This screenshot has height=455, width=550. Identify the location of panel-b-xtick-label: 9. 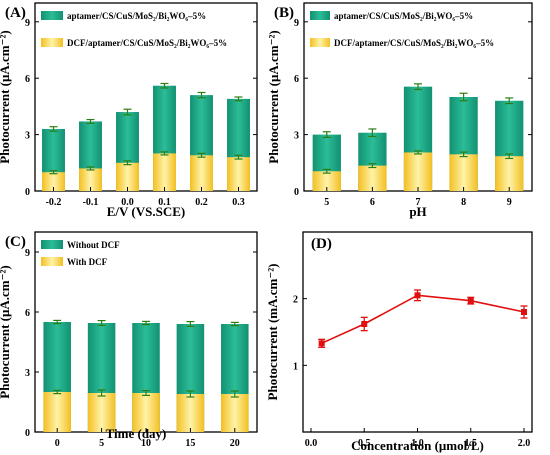
(509, 202).